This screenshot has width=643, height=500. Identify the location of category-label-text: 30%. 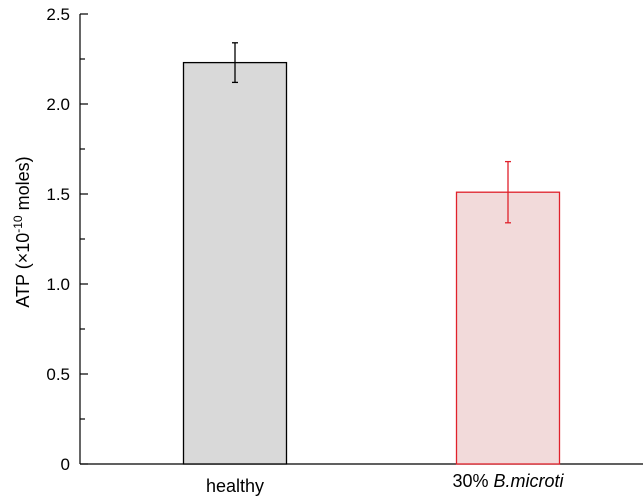
(472, 481).